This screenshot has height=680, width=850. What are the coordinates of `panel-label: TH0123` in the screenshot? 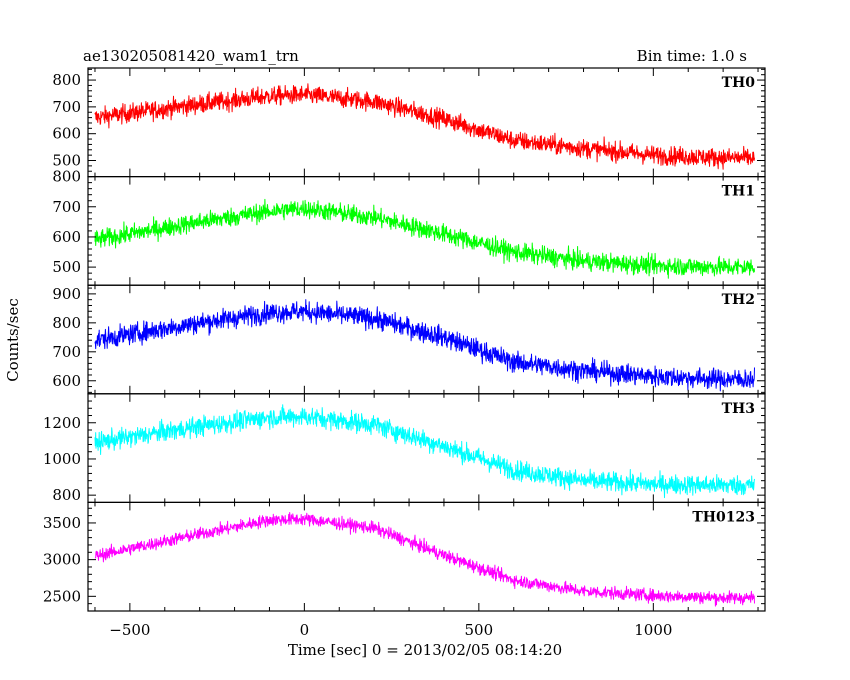 It's located at (723, 517).